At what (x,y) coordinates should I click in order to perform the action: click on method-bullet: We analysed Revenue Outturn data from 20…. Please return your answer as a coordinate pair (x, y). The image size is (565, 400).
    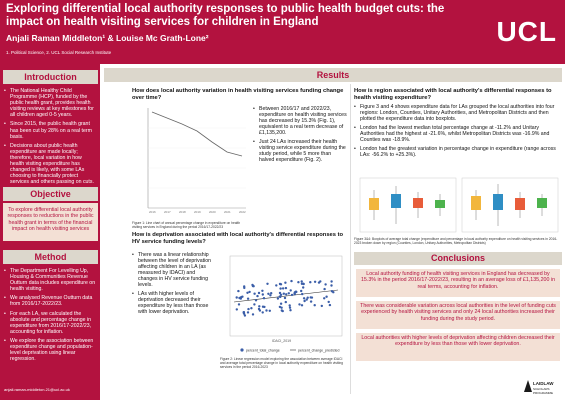
    Looking at the image, I should click on (50, 301).